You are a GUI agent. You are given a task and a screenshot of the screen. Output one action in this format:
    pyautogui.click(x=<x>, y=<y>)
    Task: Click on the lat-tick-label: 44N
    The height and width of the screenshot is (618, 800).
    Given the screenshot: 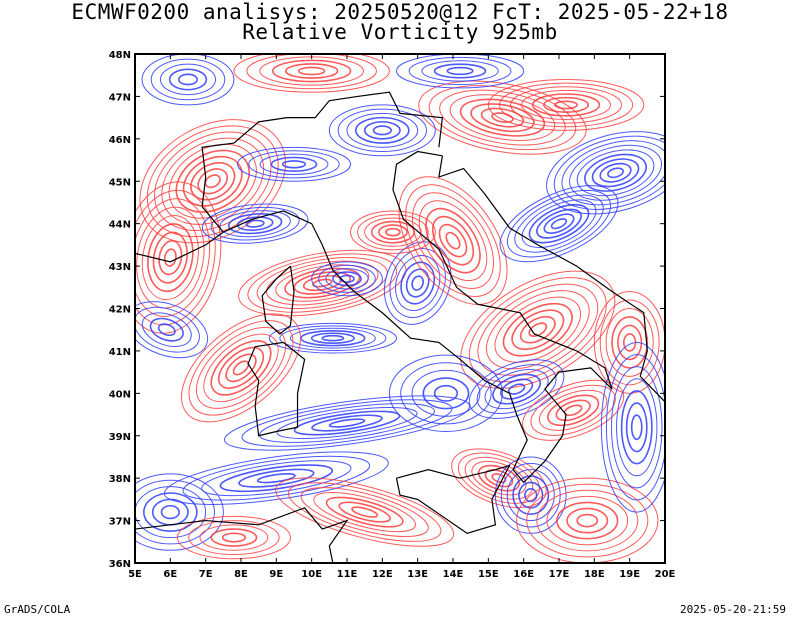 What is the action you would take?
    pyautogui.click(x=120, y=225)
    